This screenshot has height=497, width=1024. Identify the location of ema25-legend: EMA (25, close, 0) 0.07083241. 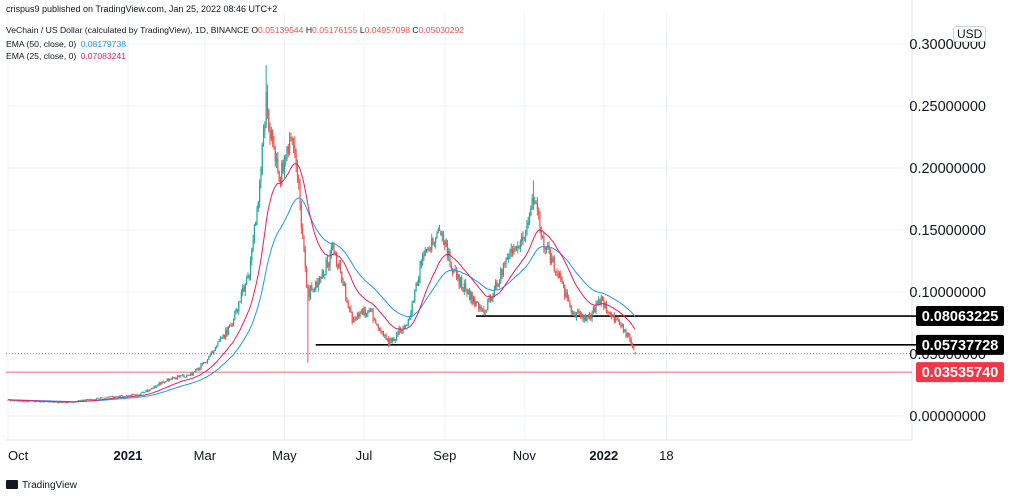
(66, 56).